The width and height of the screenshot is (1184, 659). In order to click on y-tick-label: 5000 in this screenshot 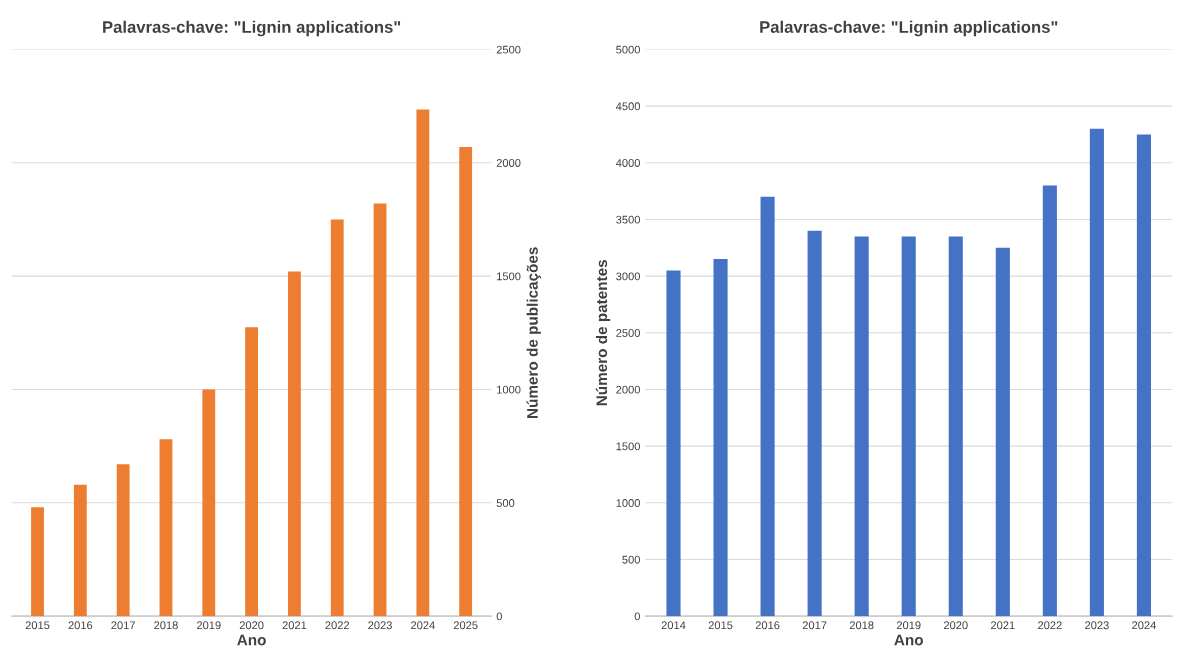, I will do `click(628, 49)`.